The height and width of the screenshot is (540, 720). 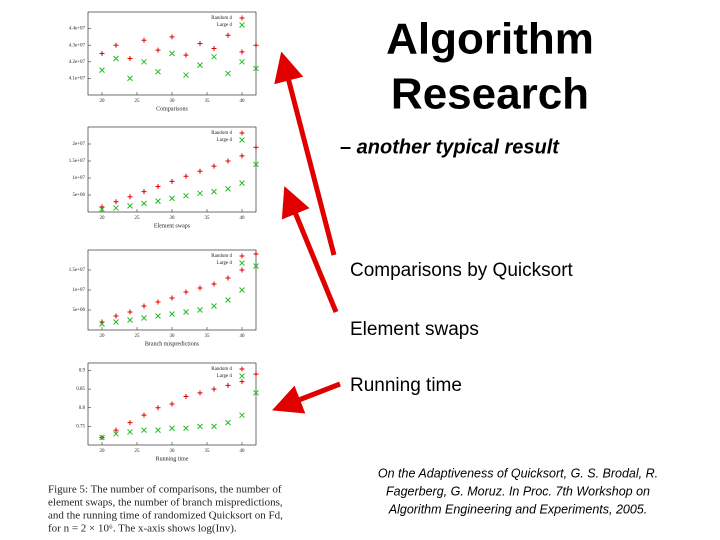 I want to click on arrow, so click(x=305, y=153).